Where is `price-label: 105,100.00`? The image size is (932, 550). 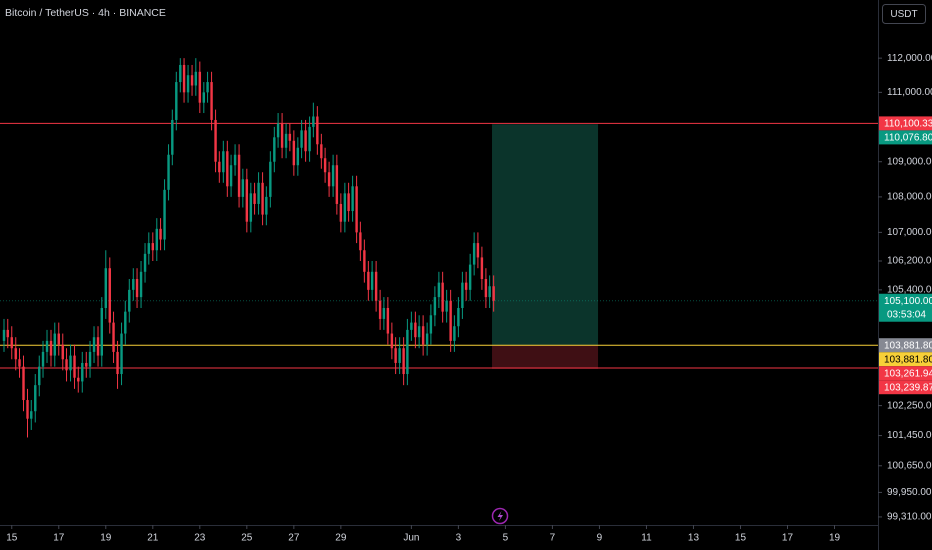
price-label: 105,100.00 is located at coordinates (908, 301).